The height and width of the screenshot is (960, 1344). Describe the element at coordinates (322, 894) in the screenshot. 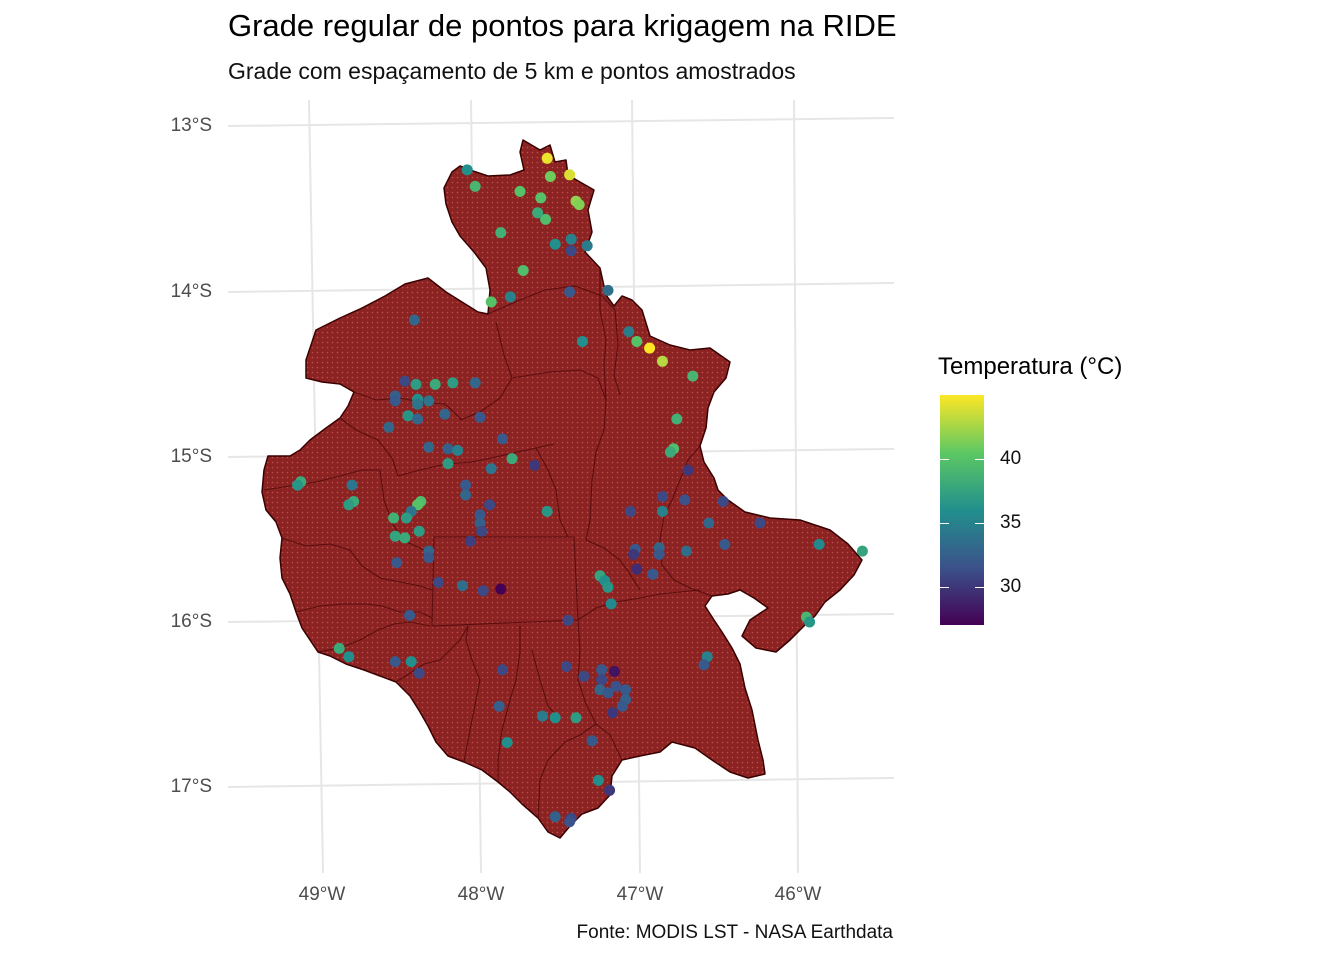

I see `x-tick-label: 49°W` at that location.